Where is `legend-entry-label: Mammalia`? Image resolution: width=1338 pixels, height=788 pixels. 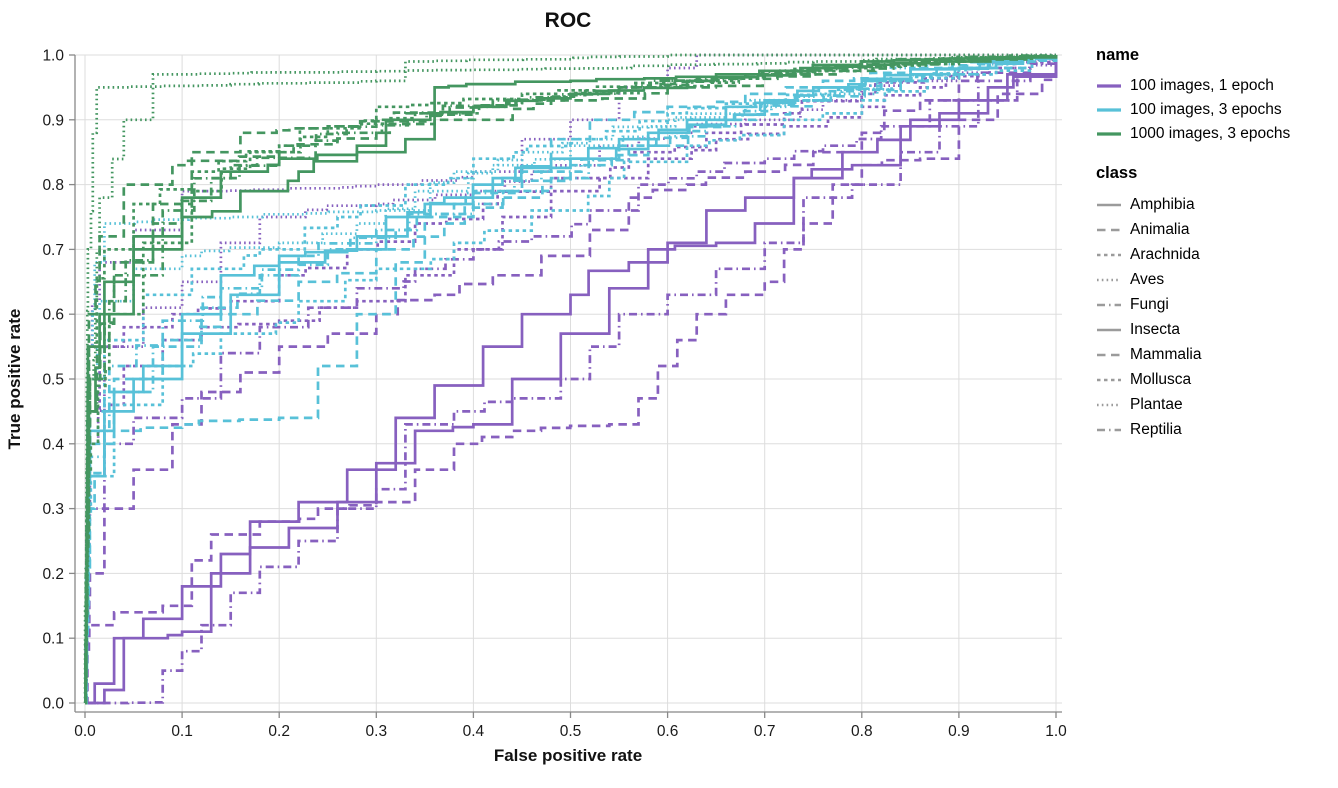
legend-entry-label: Mammalia is located at coordinates (1166, 354).